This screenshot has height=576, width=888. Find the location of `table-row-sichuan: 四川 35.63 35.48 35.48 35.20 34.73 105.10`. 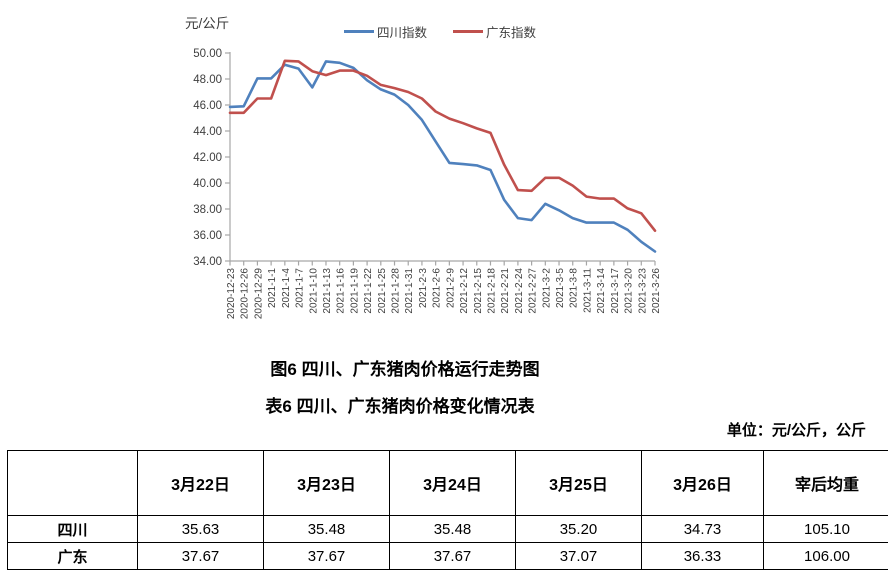

table-row-sichuan: 四川 35.63 35.48 35.48 35.20 34.73 105.10 is located at coordinates (447, 529).